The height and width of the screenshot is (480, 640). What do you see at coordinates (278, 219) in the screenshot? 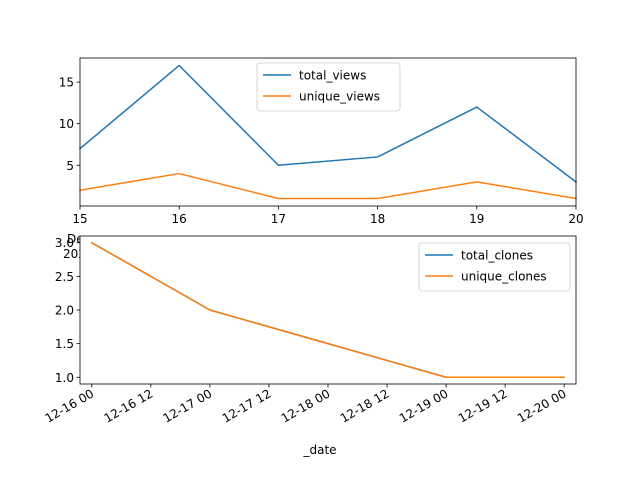
I see `x-tick-label: 17` at bounding box center [278, 219].